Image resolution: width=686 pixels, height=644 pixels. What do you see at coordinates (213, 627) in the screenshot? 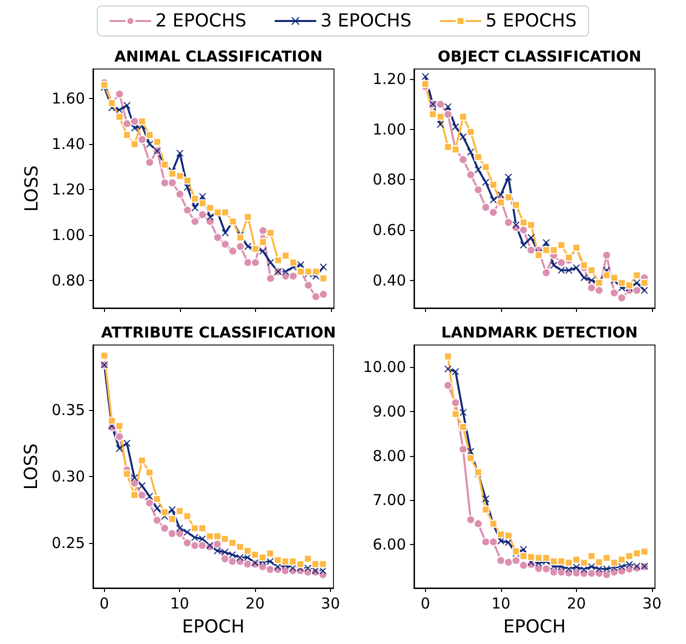
I see `x-axis-title: EPOCH` at bounding box center [213, 627].